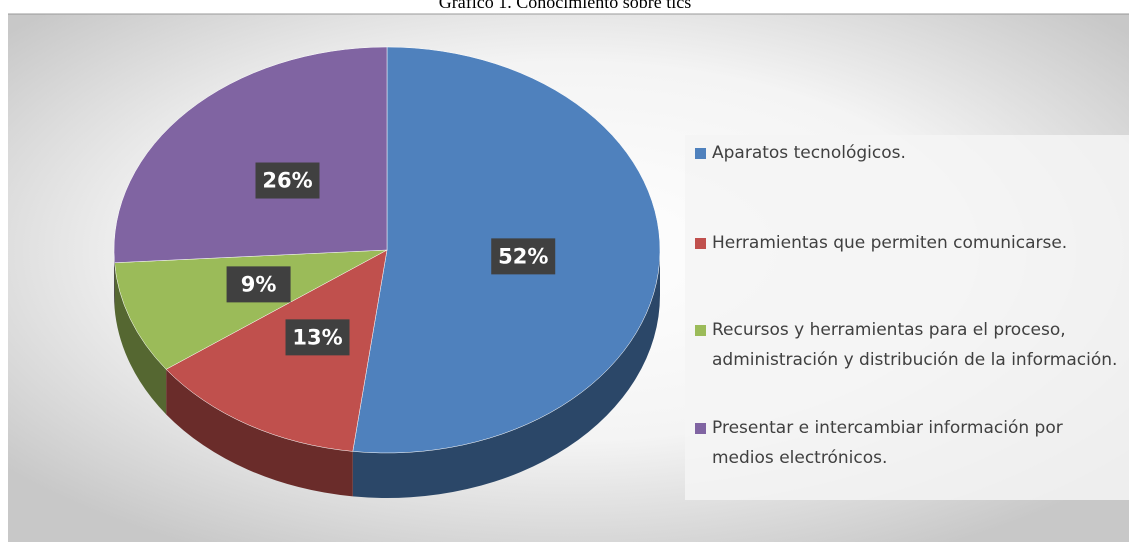 This screenshot has height=542, width=1129. What do you see at coordinates (890, 243) in the screenshot?
I see `legend-label: Herramientas que permiten comunicarse.` at bounding box center [890, 243].